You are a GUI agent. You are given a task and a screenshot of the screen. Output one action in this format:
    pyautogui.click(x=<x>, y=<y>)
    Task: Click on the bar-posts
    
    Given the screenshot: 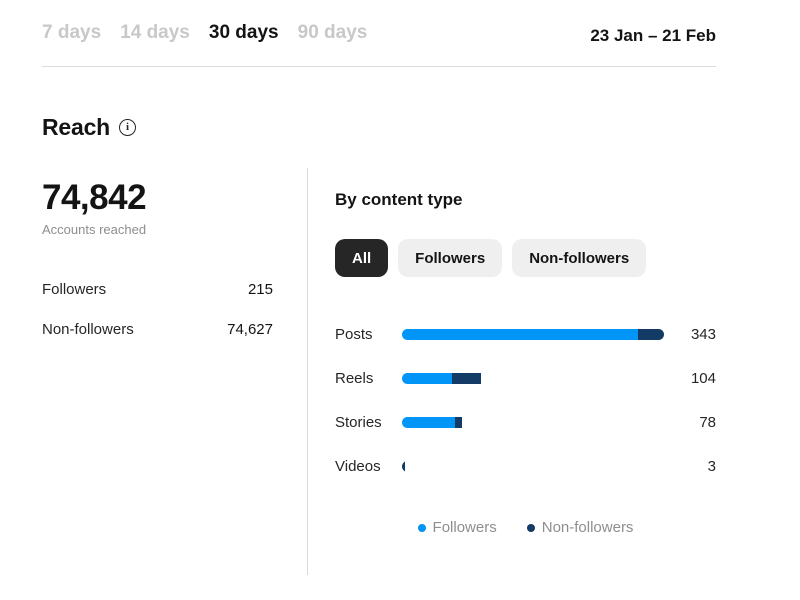 What is the action you would take?
    pyautogui.click(x=533, y=334)
    